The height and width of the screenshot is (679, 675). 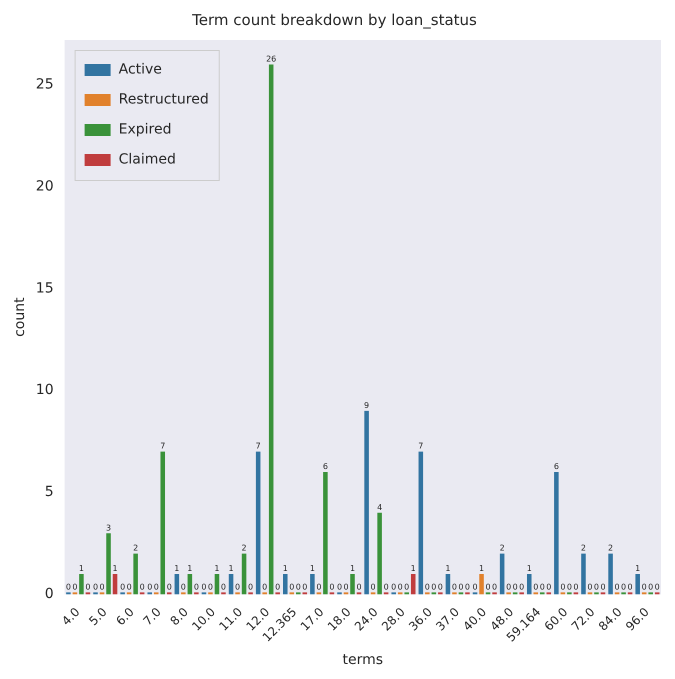 What do you see at coordinates (70, 616) in the screenshot?
I see `x-tick-label: 4.0` at bounding box center [70, 616].